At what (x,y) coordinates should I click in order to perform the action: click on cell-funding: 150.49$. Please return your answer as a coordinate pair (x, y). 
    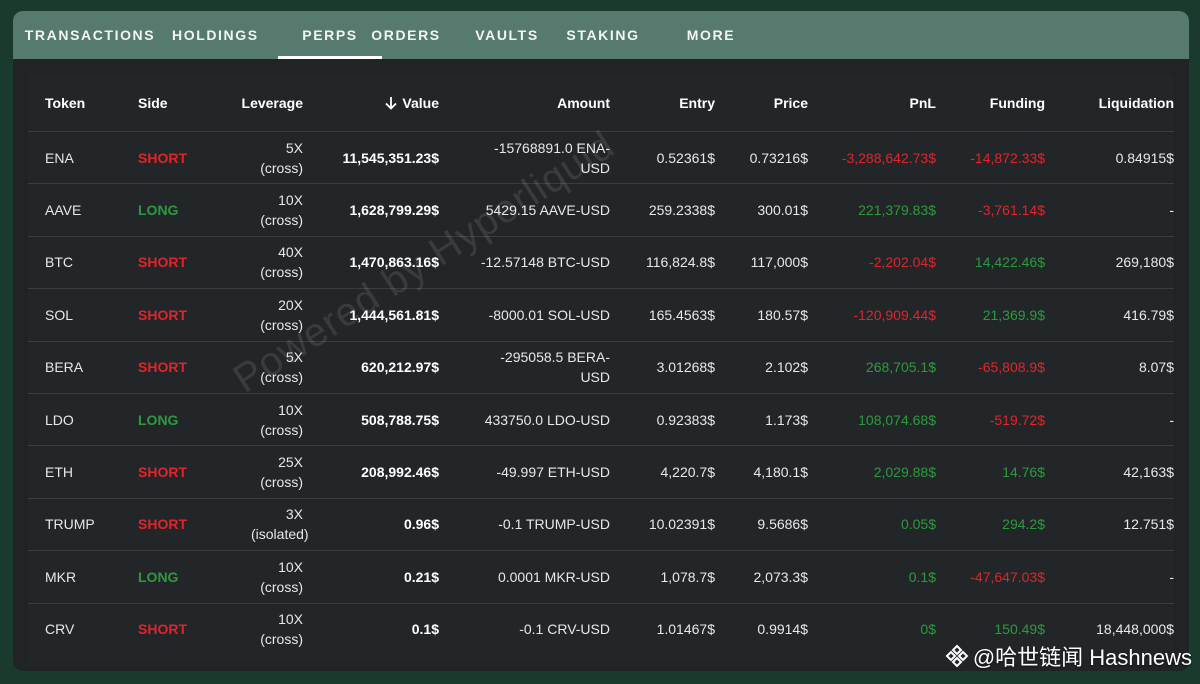
    Looking at the image, I should click on (1019, 629).